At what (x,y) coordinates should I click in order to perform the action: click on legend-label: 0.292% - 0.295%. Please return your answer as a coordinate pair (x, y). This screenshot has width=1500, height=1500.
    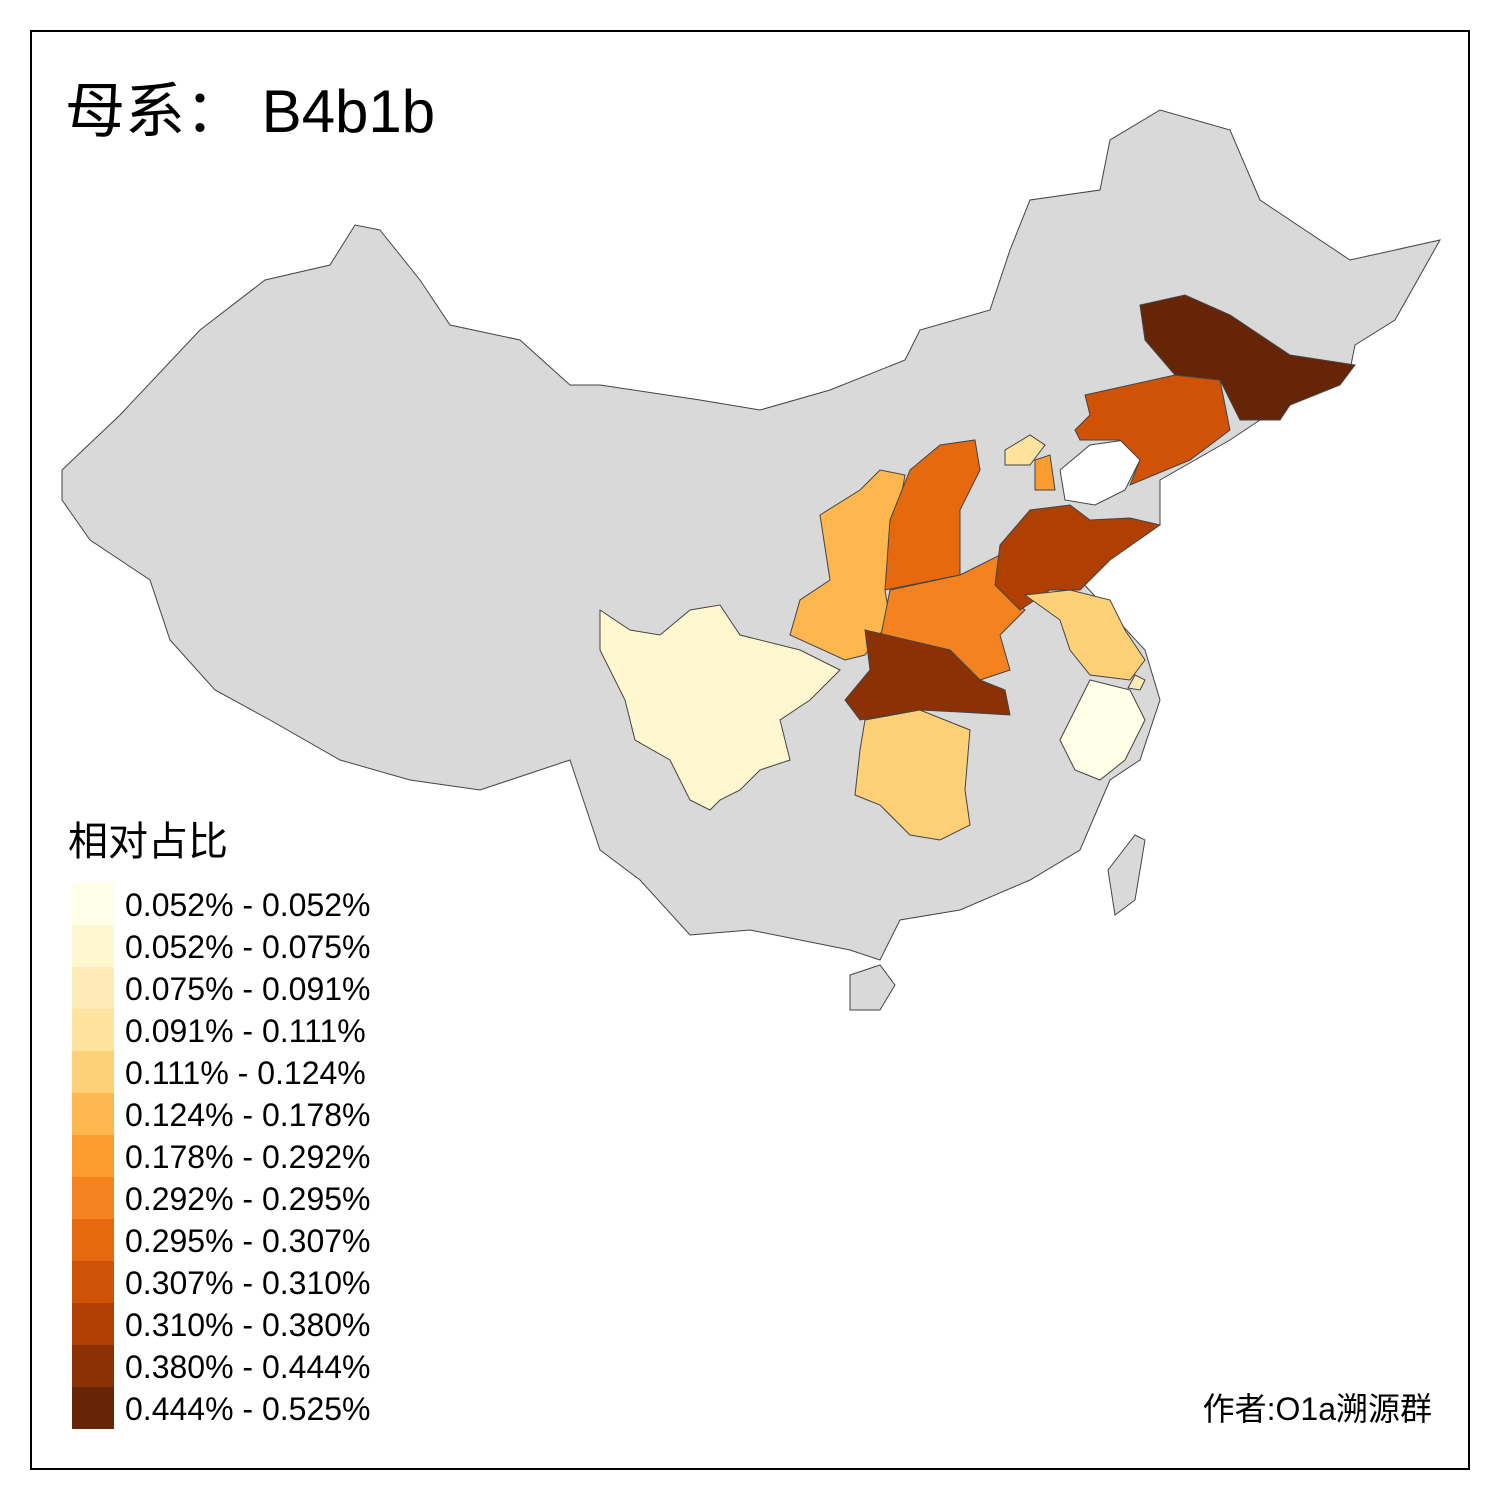
    Looking at the image, I should click on (248, 1199).